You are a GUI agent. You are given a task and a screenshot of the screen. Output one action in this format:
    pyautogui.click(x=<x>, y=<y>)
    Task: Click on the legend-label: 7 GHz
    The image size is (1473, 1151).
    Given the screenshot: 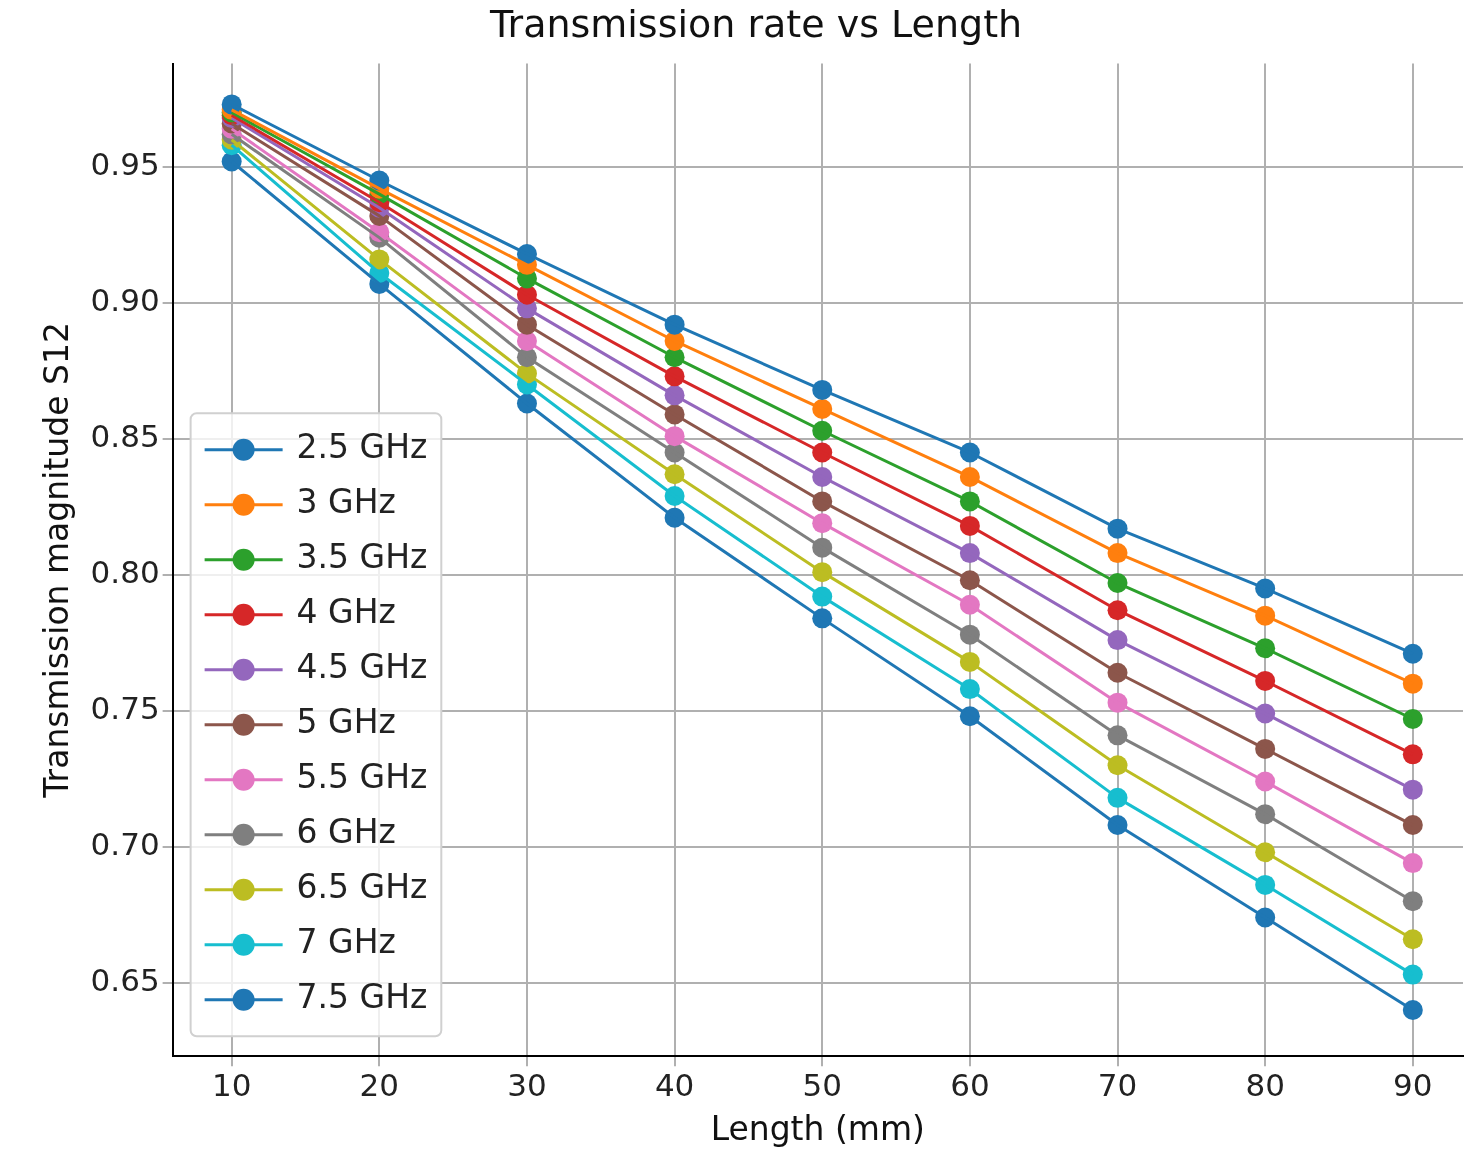 What is the action you would take?
    pyautogui.click(x=346, y=942)
    